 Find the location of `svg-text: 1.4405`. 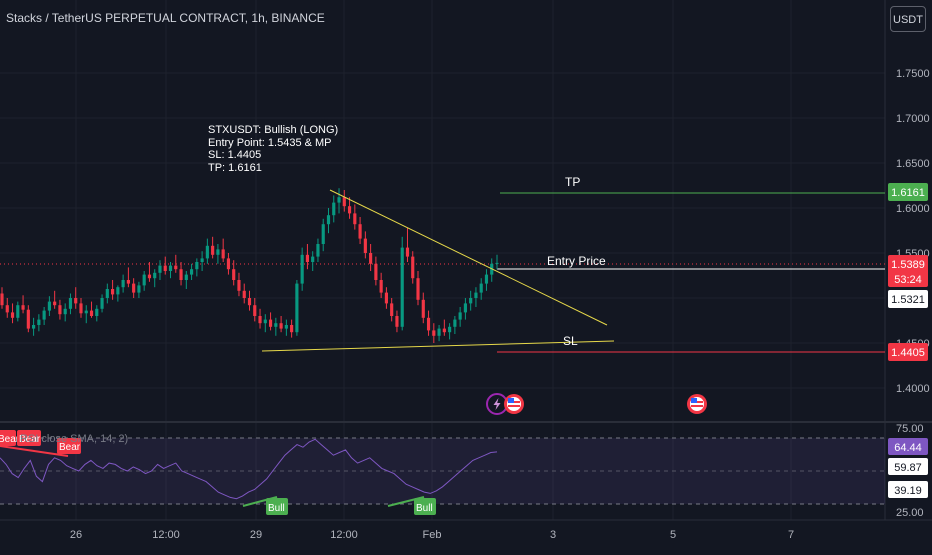

svg-text: 1.4405 is located at coordinates (908, 353).